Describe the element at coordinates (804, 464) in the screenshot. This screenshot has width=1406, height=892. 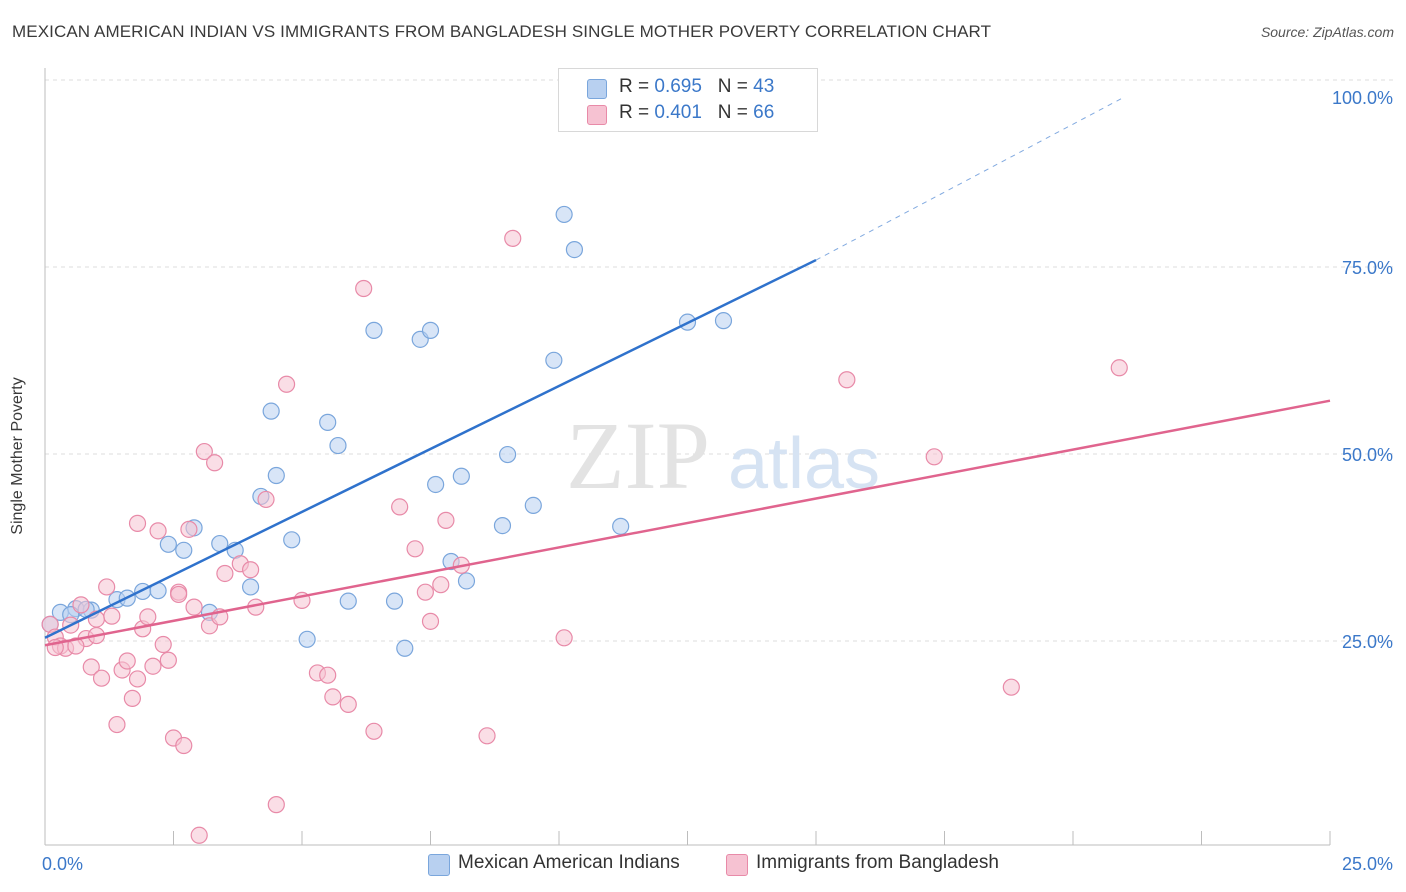
I see `watermark-atlas: atlas` at that location.